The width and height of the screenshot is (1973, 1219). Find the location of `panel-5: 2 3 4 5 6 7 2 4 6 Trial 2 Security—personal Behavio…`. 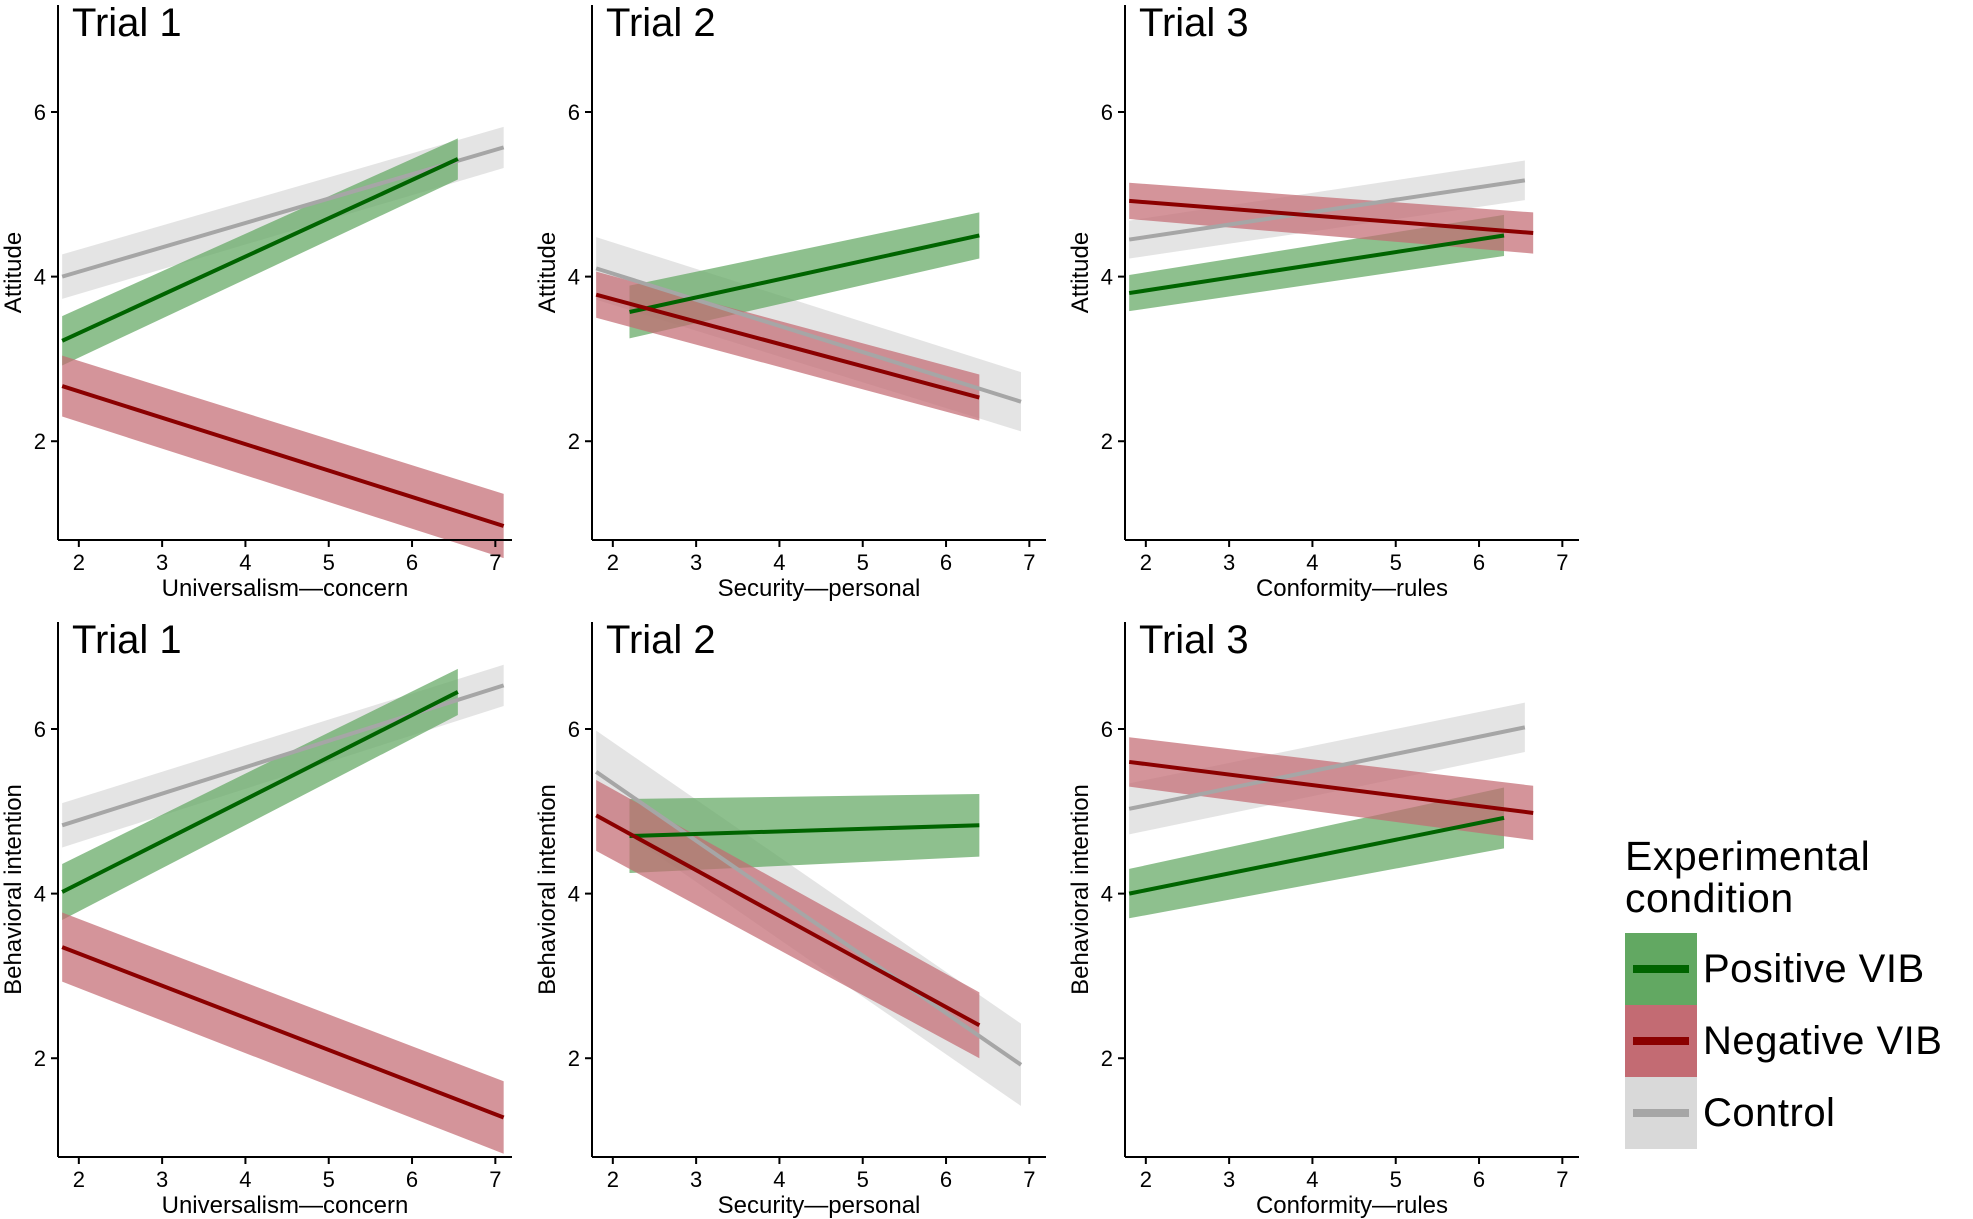

panel-5: 2 3 4 5 6 7 2 4 6 Trial 2 Security—personal Behavio… is located at coordinates (790, 918).